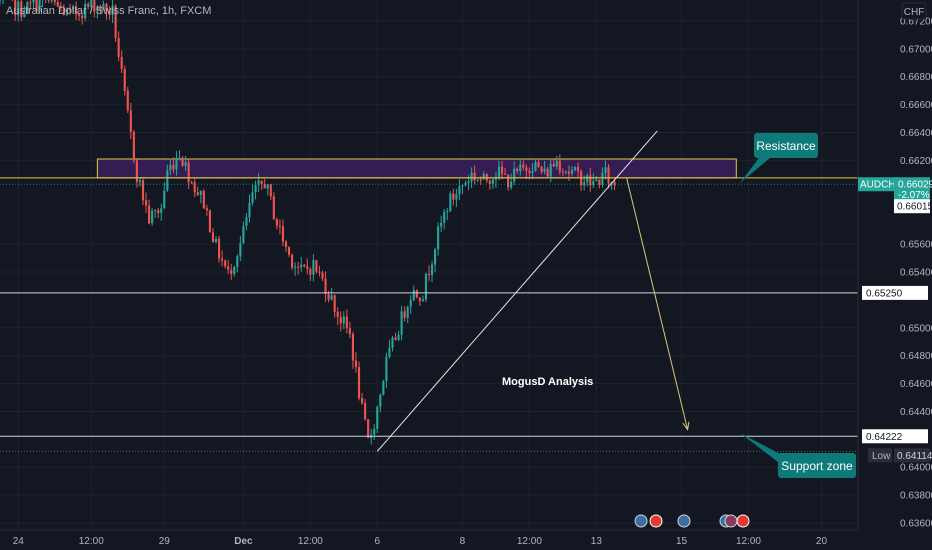  What do you see at coordinates (817, 465) in the screenshot?
I see `support-callout-box` at bounding box center [817, 465].